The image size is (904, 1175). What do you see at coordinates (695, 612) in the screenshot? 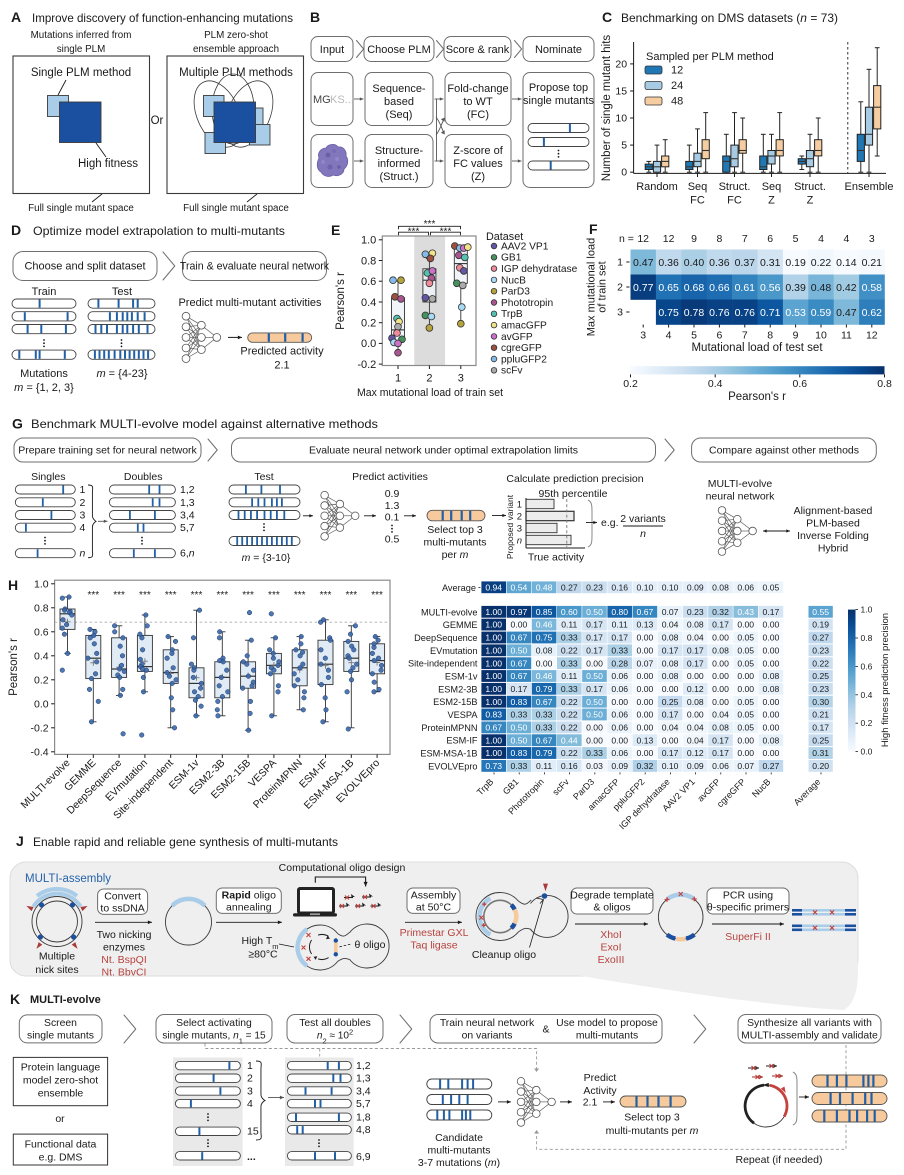
I see `svg-text: 0.23` at bounding box center [695, 612].